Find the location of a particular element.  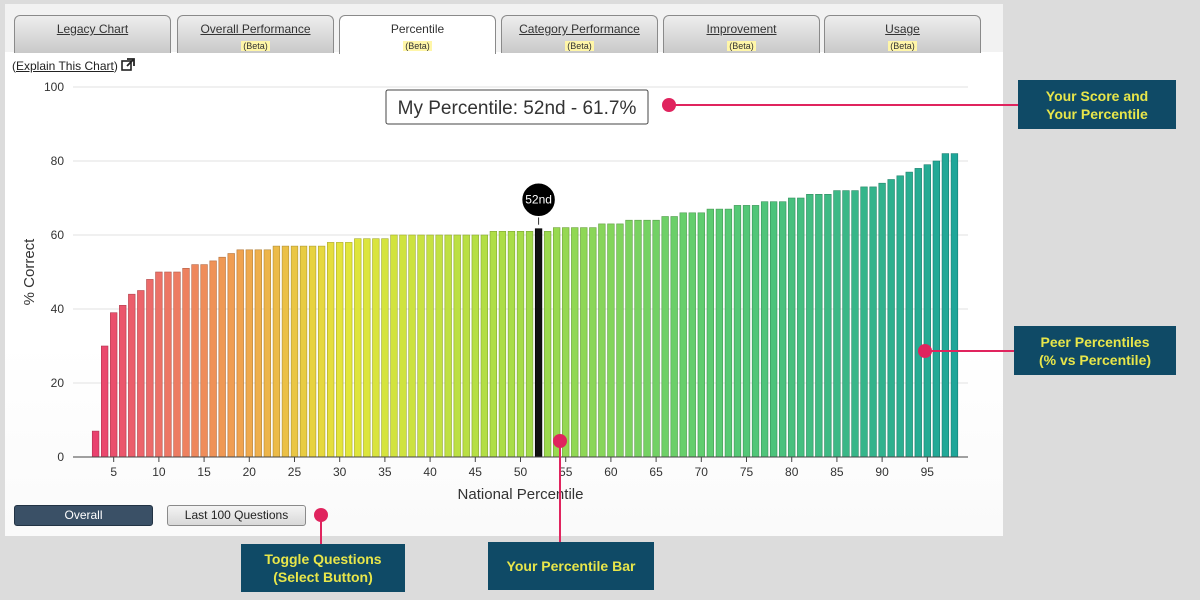

callout-peer-percentiles: Peer Percentiles (% vs Percentile) is located at coordinates (1095, 350).